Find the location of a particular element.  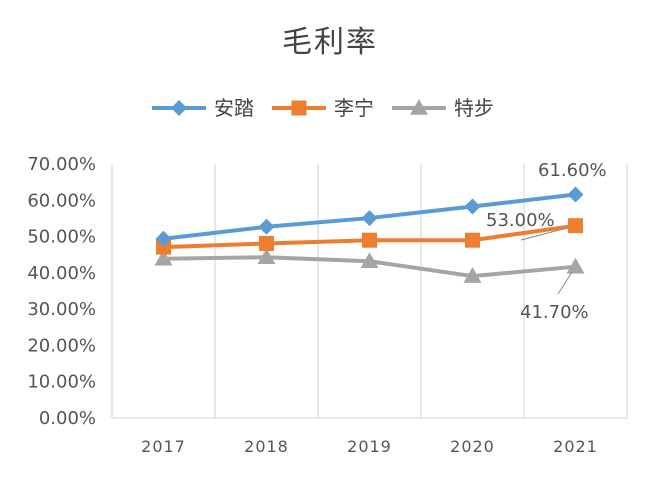

chart-title: 毛利率 is located at coordinates (330, 42).